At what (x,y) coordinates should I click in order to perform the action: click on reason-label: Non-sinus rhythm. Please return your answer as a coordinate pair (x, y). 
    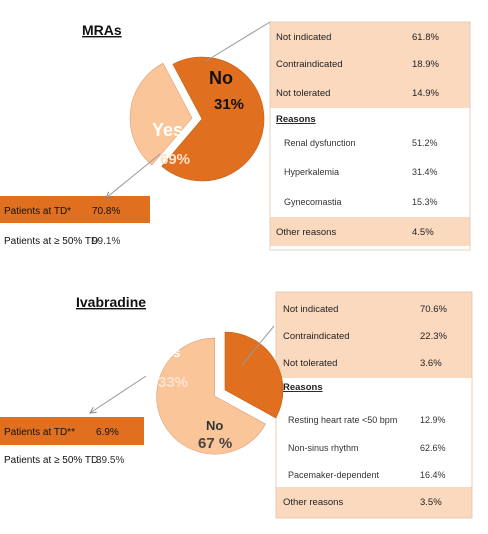
    Looking at the image, I should click on (323, 448).